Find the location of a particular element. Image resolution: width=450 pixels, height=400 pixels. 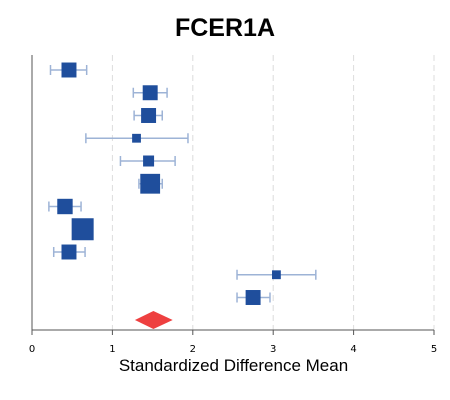

x-tick-label: 5 is located at coordinates (434, 349).